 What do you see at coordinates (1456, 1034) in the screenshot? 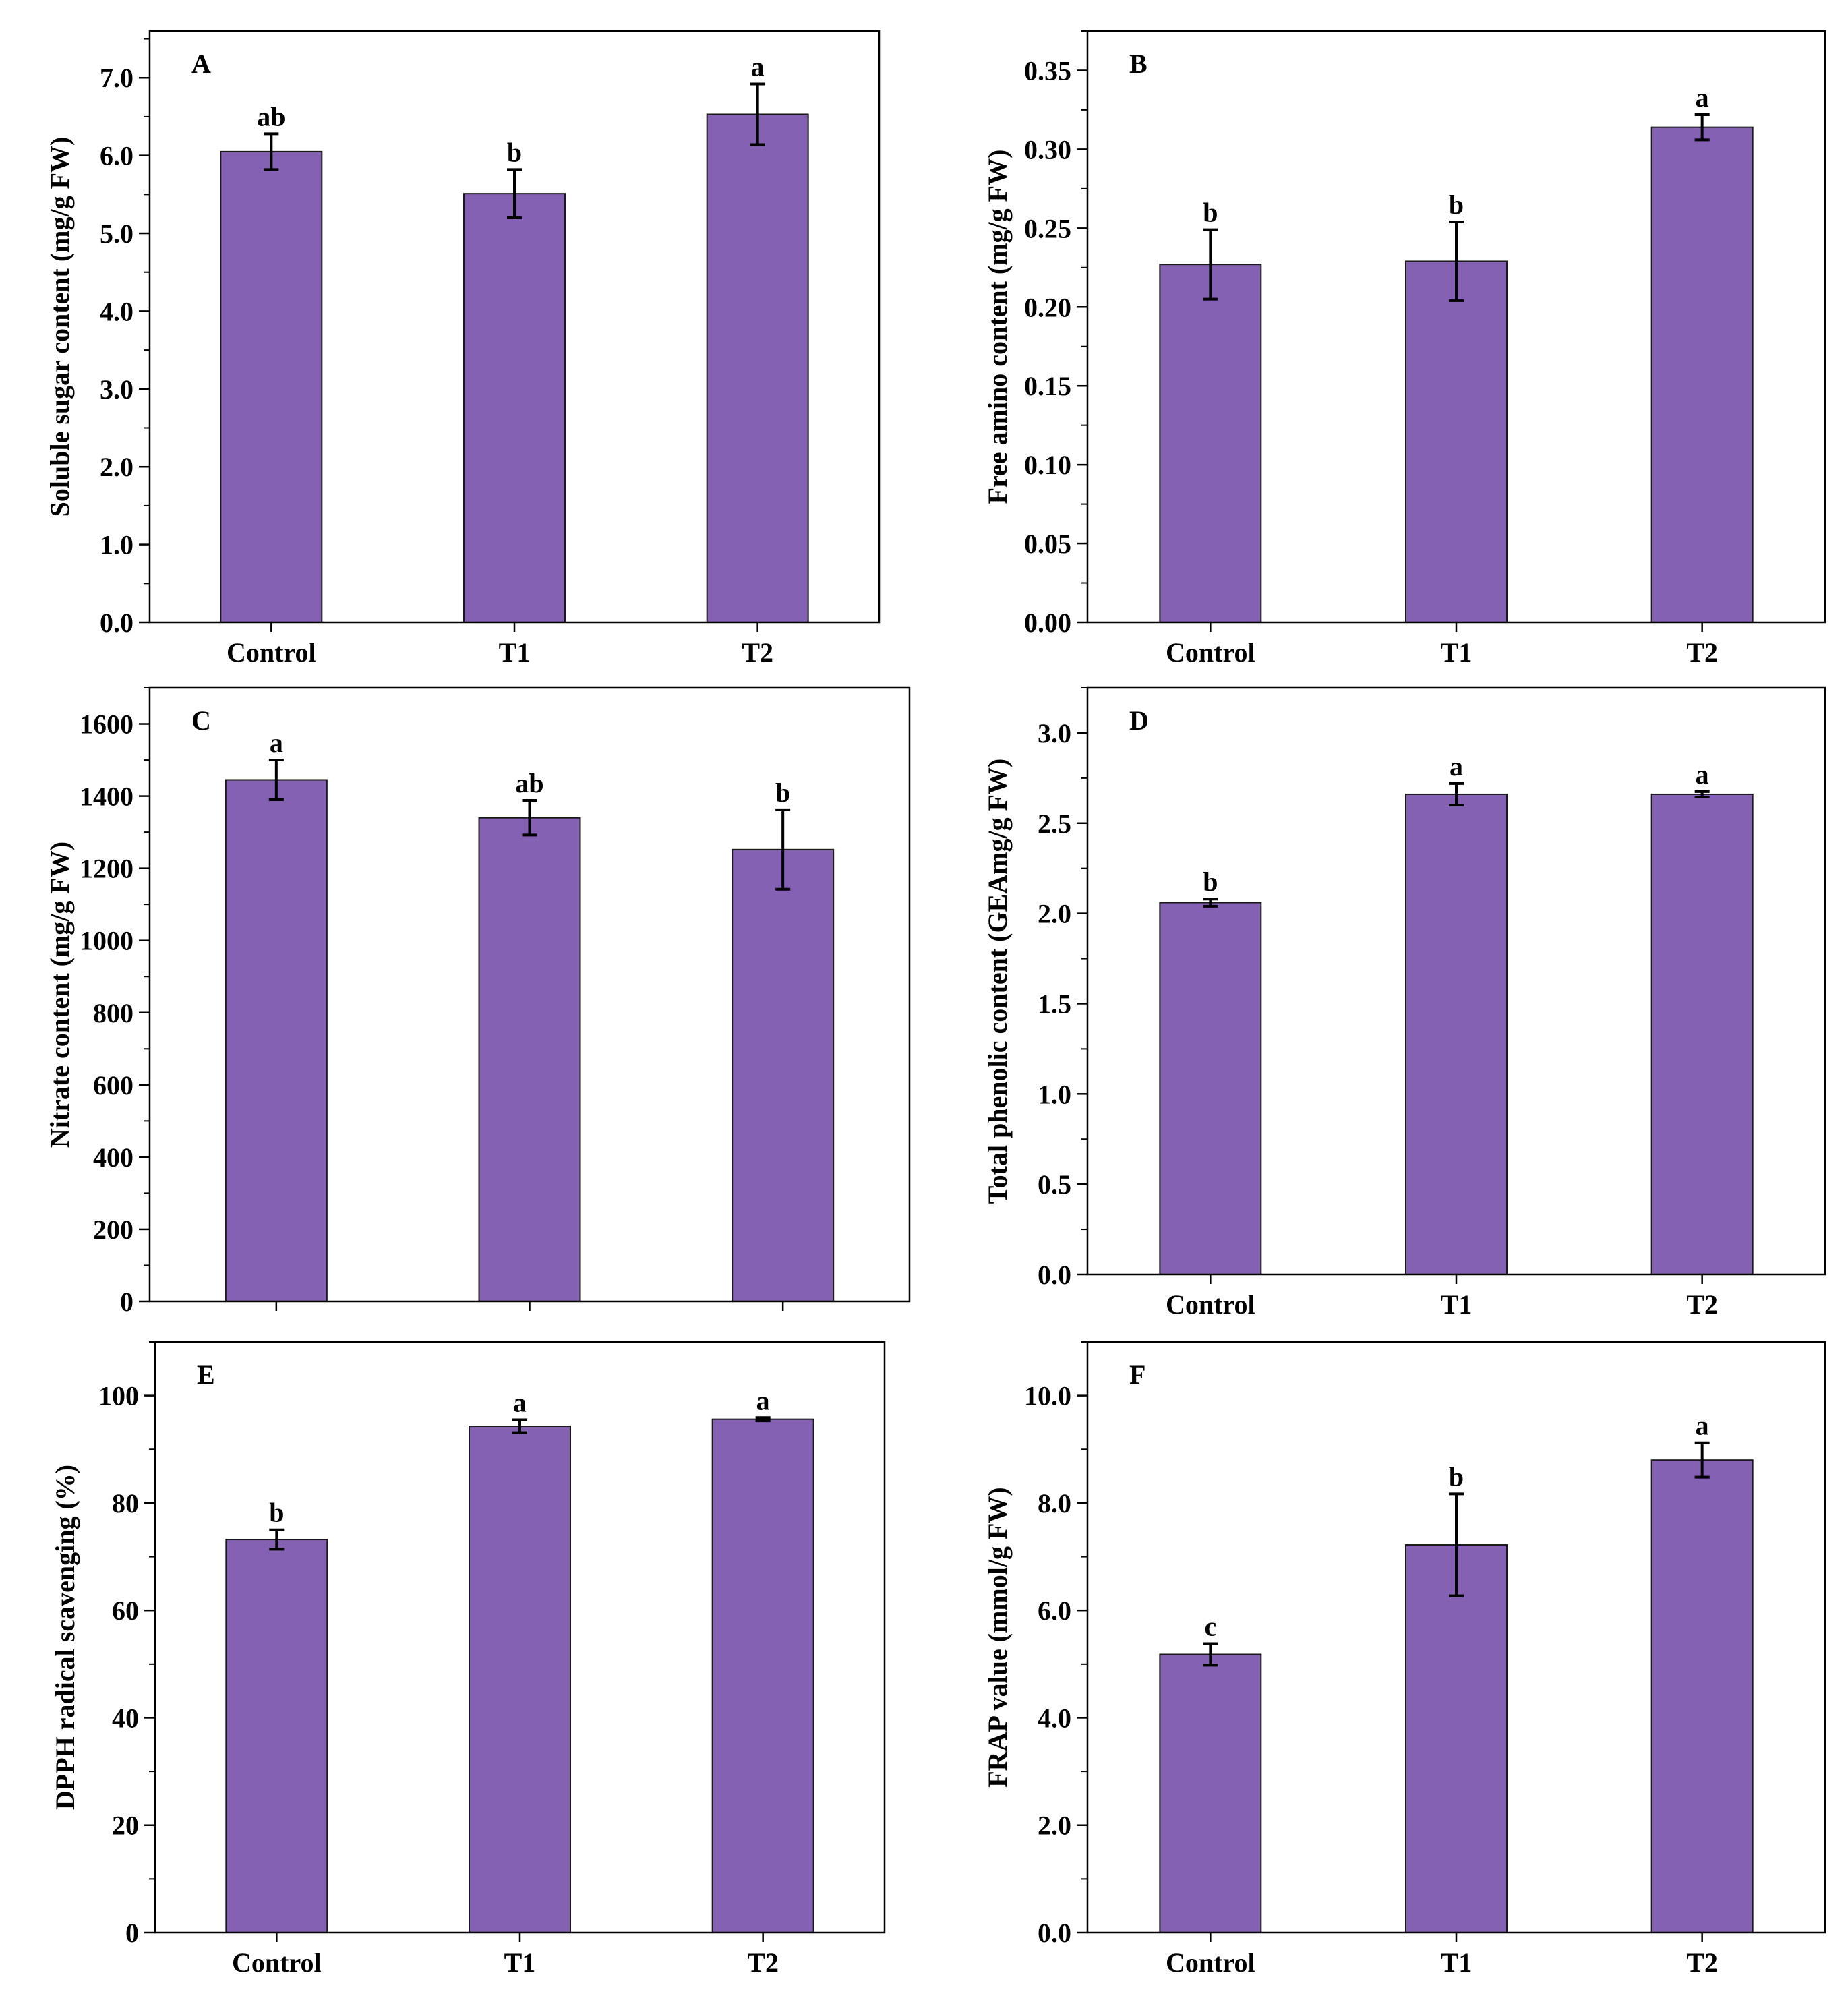
I see `bar-d-t1` at bounding box center [1456, 1034].